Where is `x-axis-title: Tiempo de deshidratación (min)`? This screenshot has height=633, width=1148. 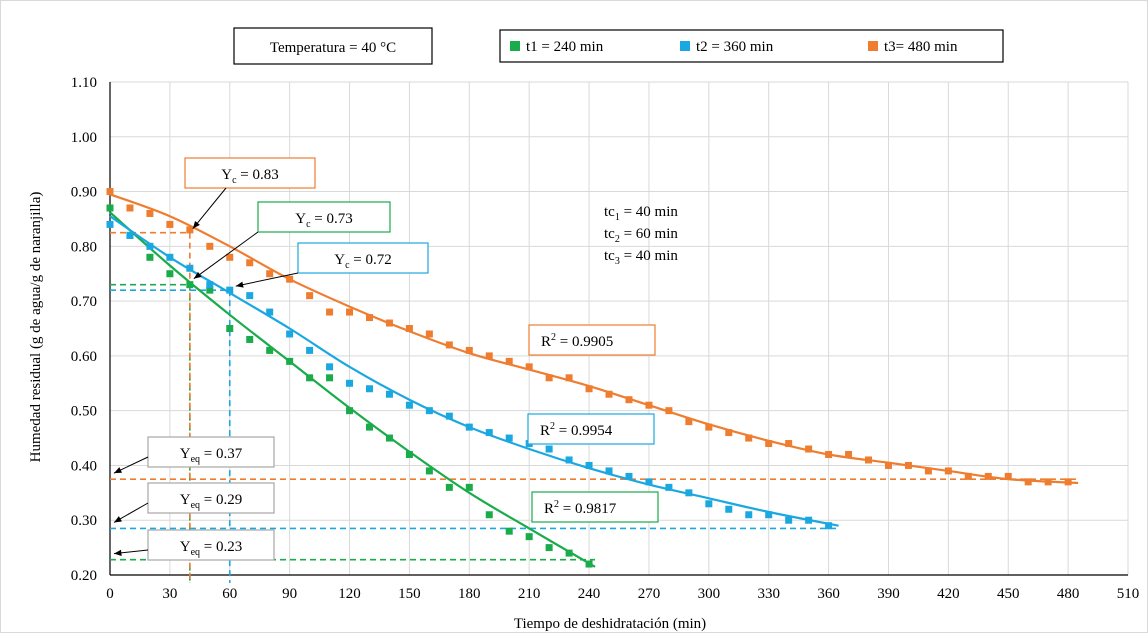
x-axis-title: Tiempo de deshidratación (min) is located at coordinates (610, 624).